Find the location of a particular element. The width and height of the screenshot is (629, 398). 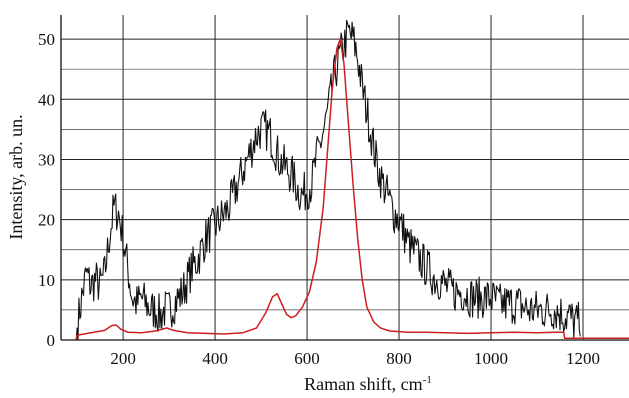

x-axis-label-text: Raman shift, cm is located at coordinates (363, 384).